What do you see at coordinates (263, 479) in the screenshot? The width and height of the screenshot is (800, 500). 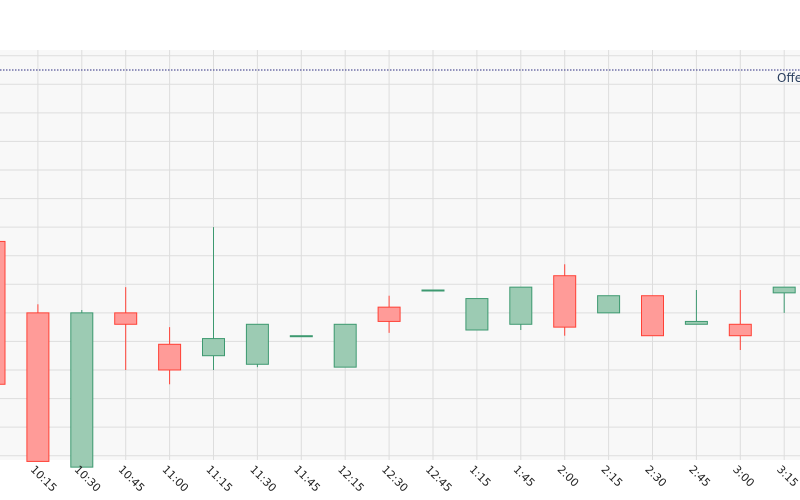 I see `x-tick-label: 11:30` at bounding box center [263, 479].